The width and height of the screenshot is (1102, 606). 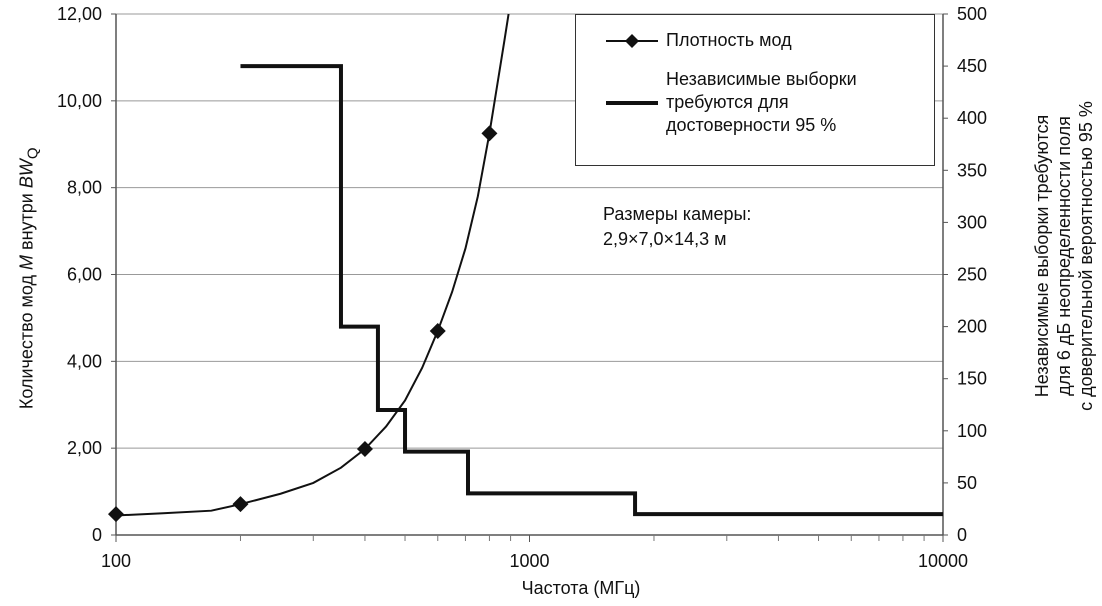 I want to click on legend-label-line: требуются для, so click(x=727, y=102).